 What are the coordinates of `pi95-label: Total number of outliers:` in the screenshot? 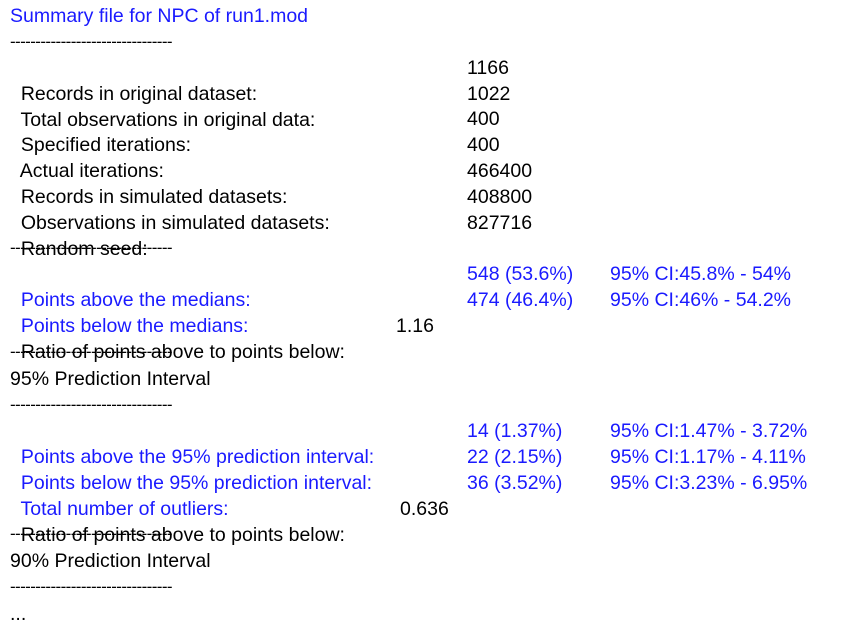 It's located at (124, 509).